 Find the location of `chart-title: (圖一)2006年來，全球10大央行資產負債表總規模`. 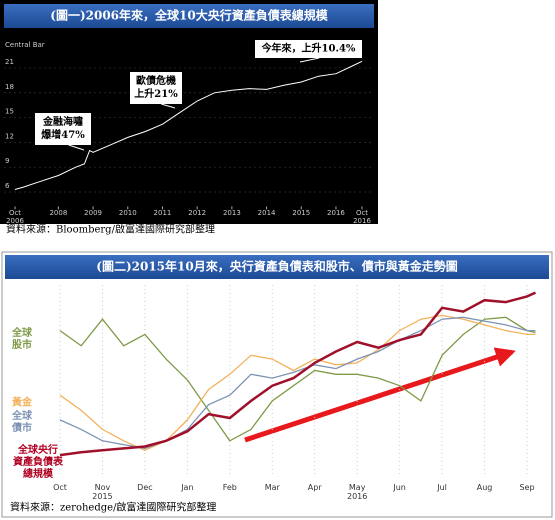

chart-title: (圖一)2006年來，全球10大央行資產負債表總規模 is located at coordinates (189, 15).